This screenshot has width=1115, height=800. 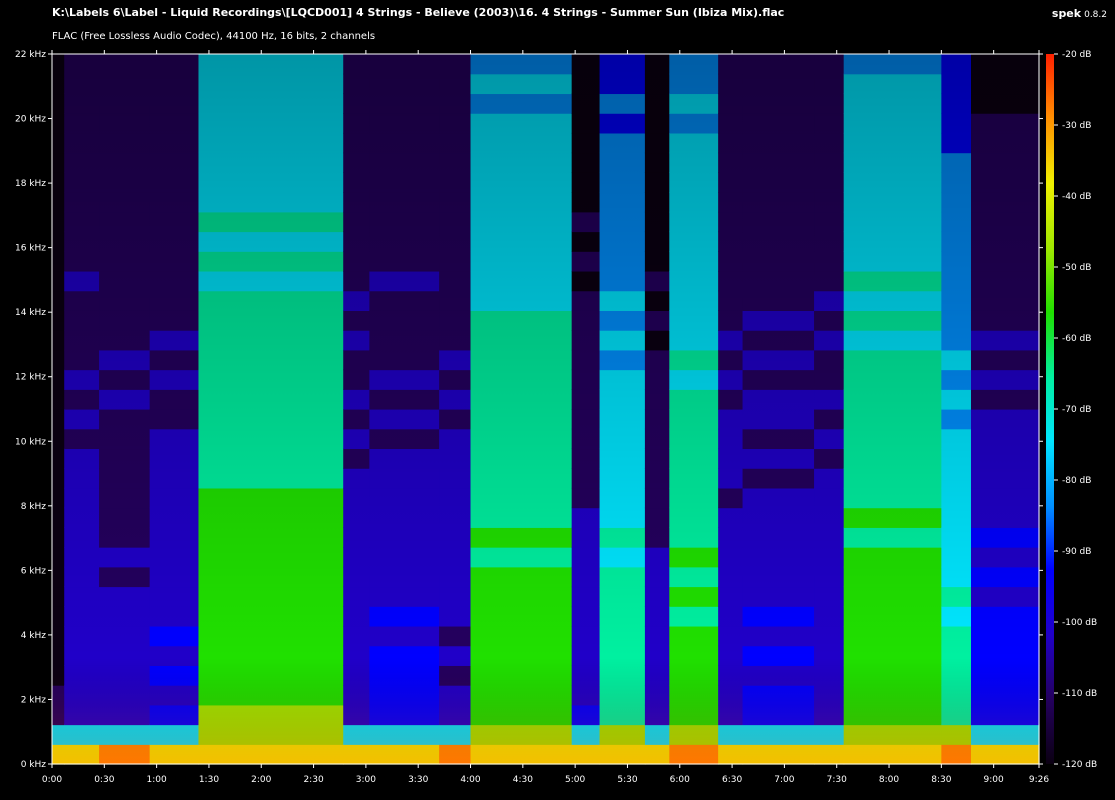 I want to click on y-tick-label: 0 kHz, so click(x=34, y=765).